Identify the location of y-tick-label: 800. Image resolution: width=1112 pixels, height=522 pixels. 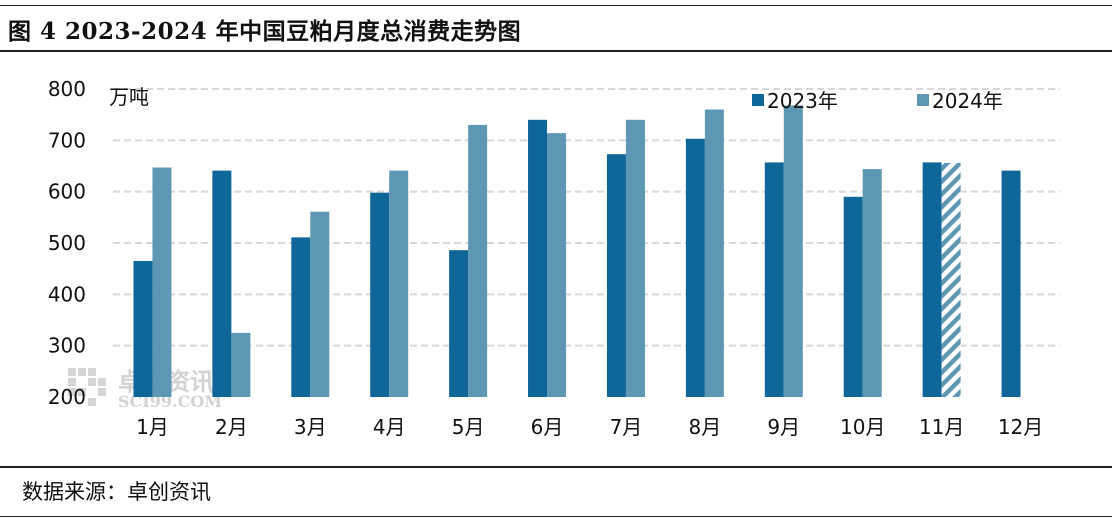
(67, 89).